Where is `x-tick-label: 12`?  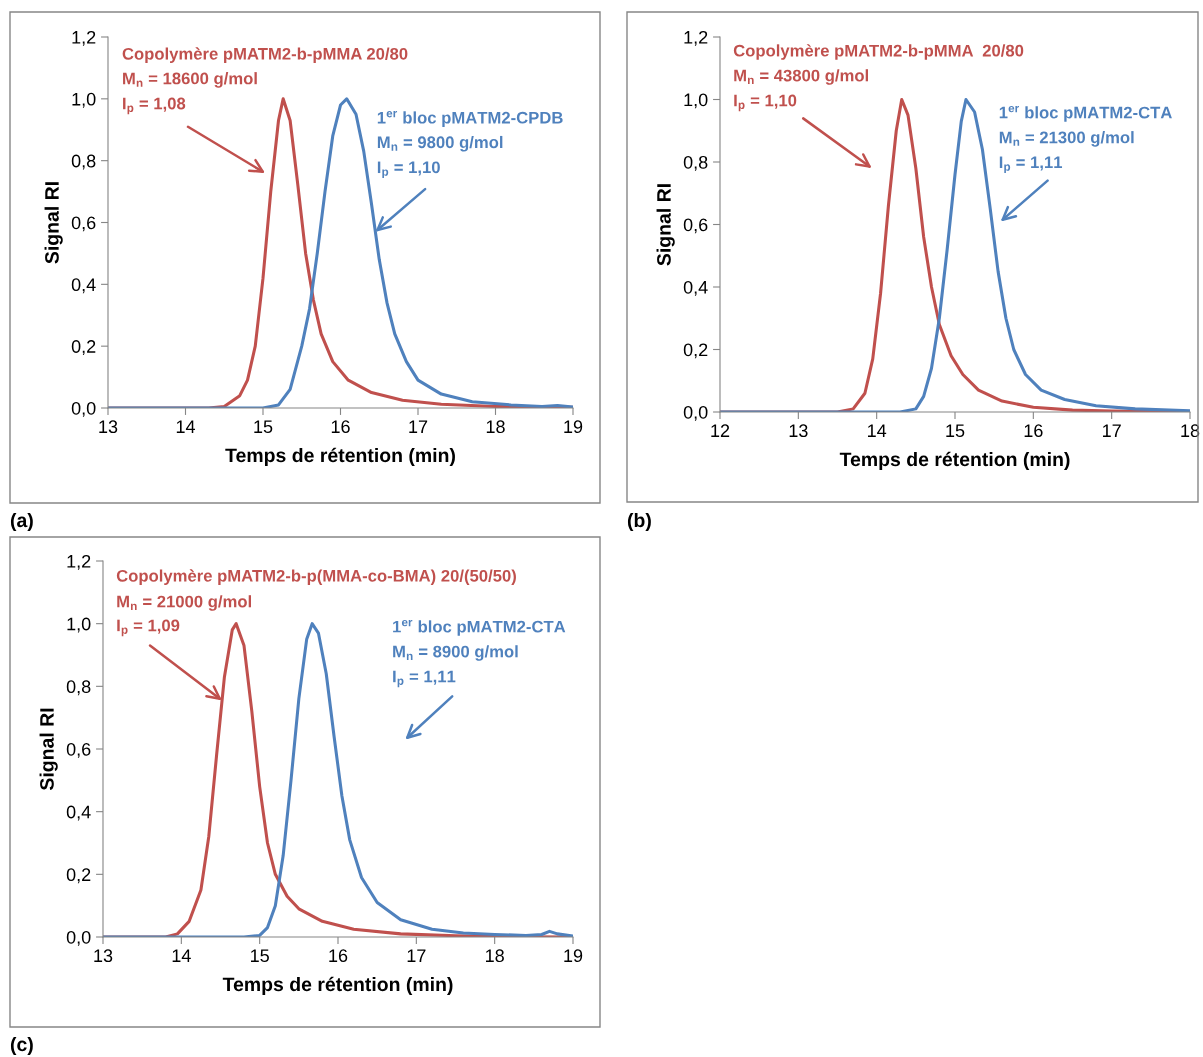
x-tick-label: 12 is located at coordinates (720, 430).